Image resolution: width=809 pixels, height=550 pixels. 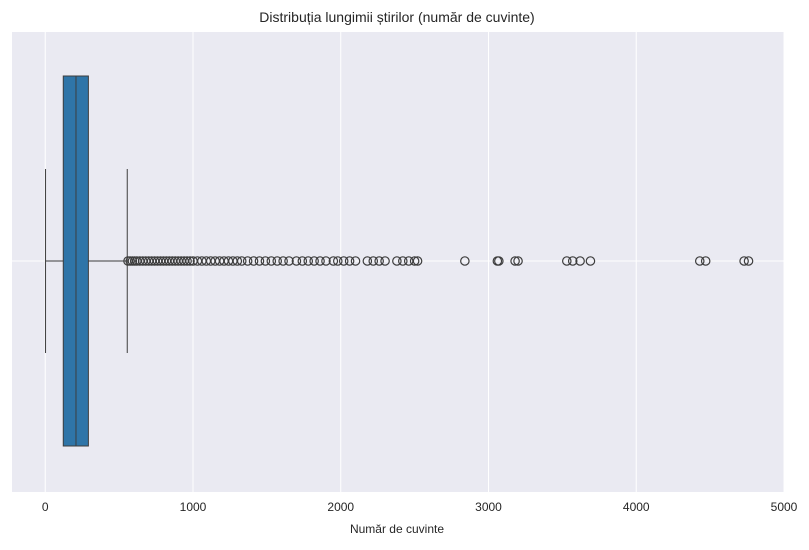 What do you see at coordinates (488, 507) in the screenshot?
I see `x-tick-label: 3000` at bounding box center [488, 507].